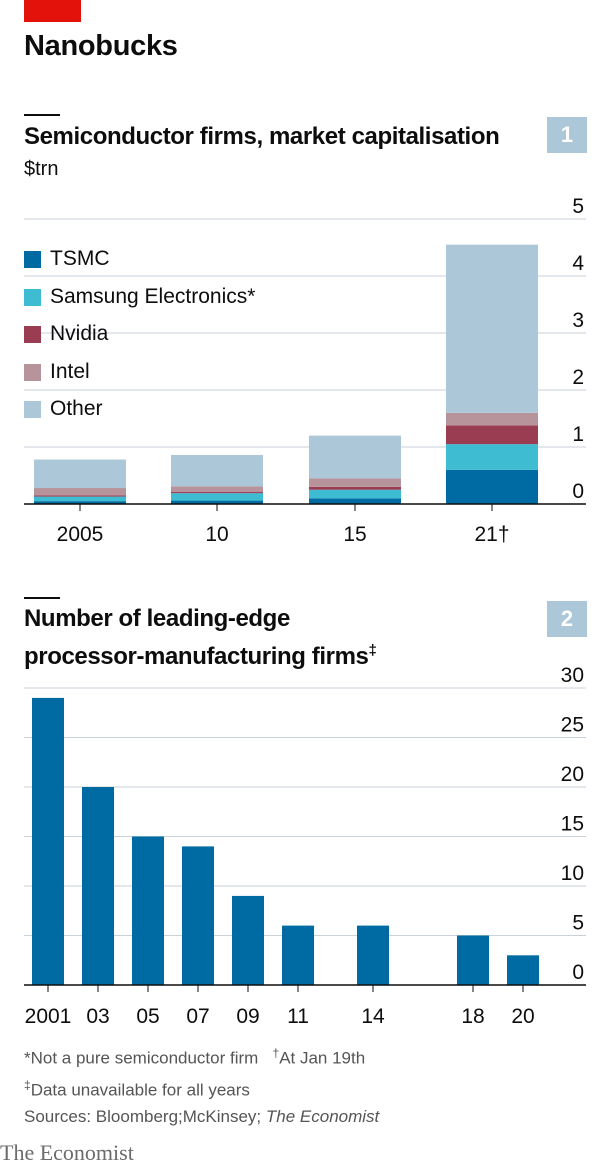 The image size is (608, 1172). I want to click on legend-item-samsung: Samsung Electronics*, so click(139, 297).